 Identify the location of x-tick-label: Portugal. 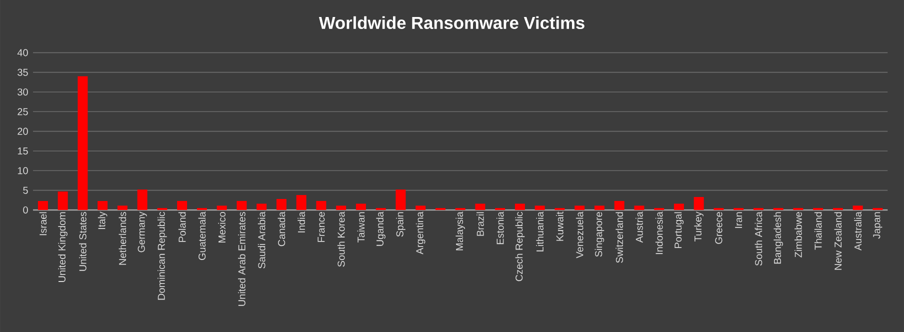
(679, 230).